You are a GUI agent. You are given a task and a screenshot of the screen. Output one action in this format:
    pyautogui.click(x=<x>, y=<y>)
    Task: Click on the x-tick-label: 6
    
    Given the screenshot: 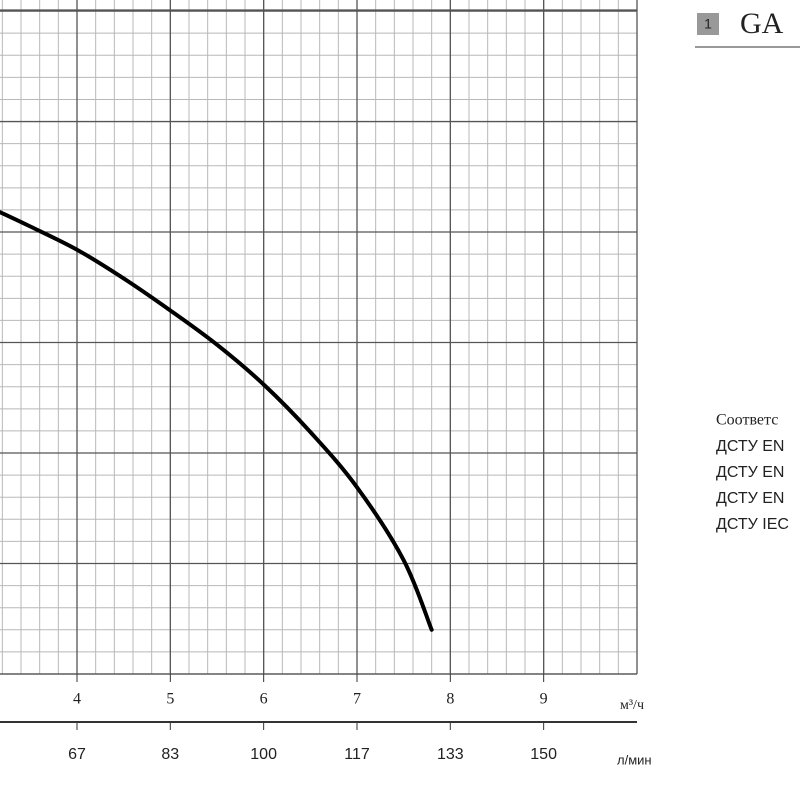 What is the action you would take?
    pyautogui.click(x=264, y=699)
    